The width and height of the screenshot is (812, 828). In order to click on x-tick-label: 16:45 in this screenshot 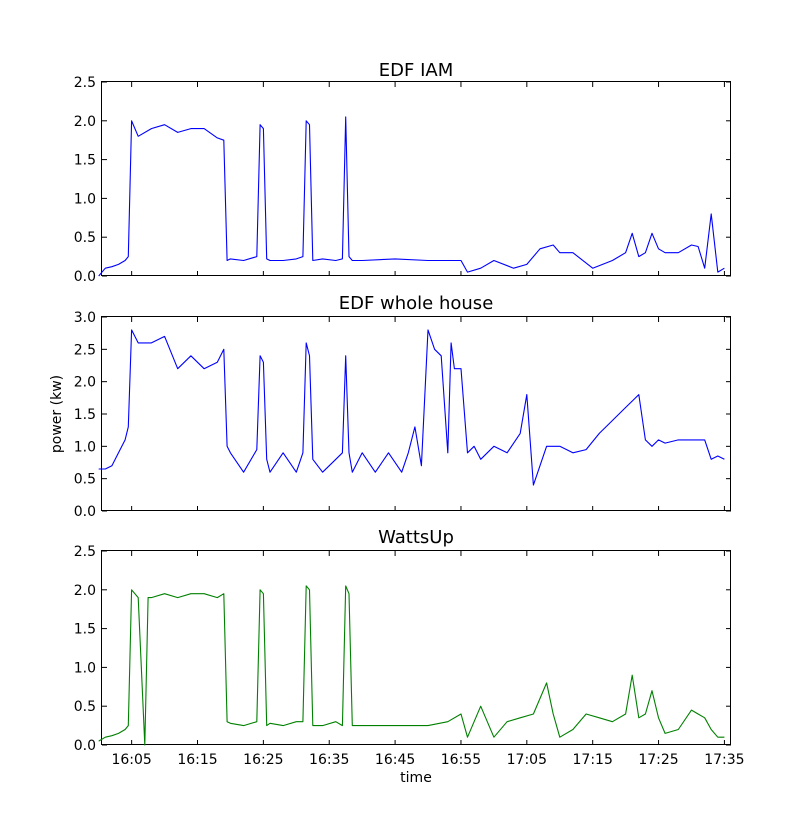, I will do `click(395, 760)`.